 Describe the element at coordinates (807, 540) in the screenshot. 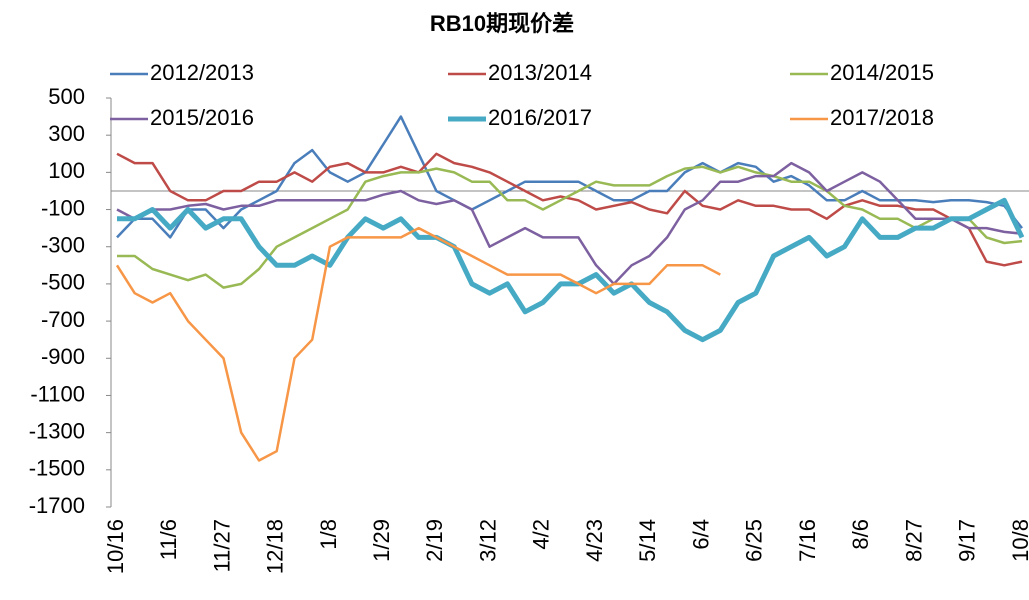

I see `x-tick-label: 7/16` at that location.